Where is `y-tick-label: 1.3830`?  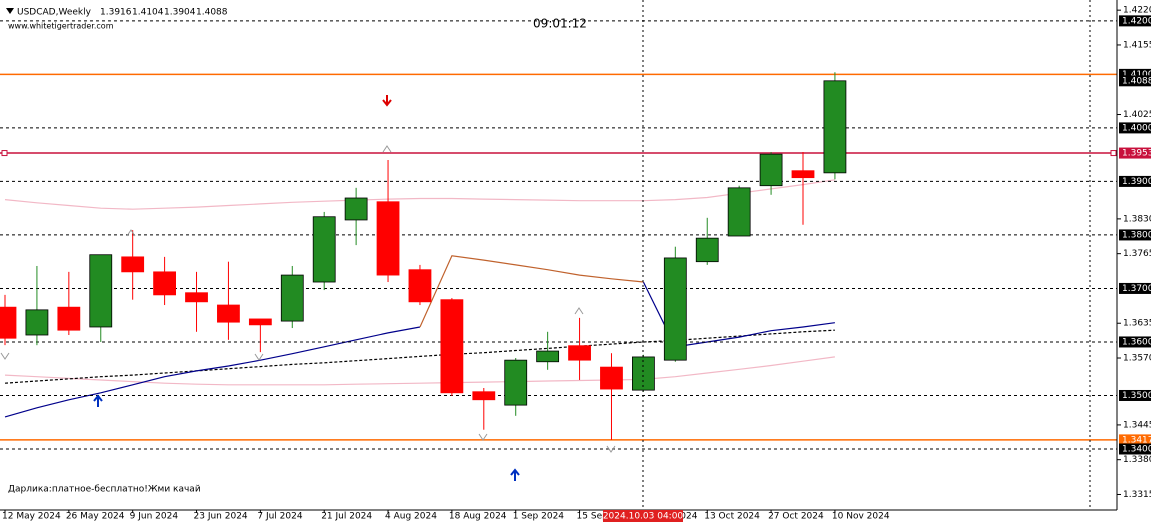 y-tick-label: 1.3830 is located at coordinates (1137, 219).